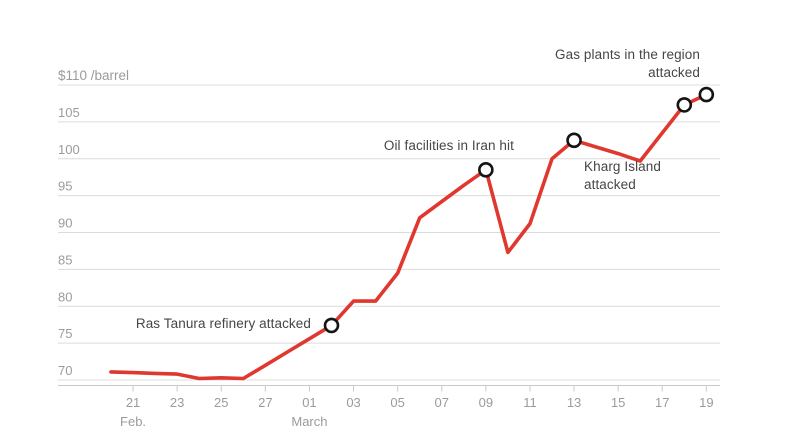 This screenshot has height=443, width=792. What do you see at coordinates (177, 402) in the screenshot?
I see `x-tick-label: 23` at bounding box center [177, 402].